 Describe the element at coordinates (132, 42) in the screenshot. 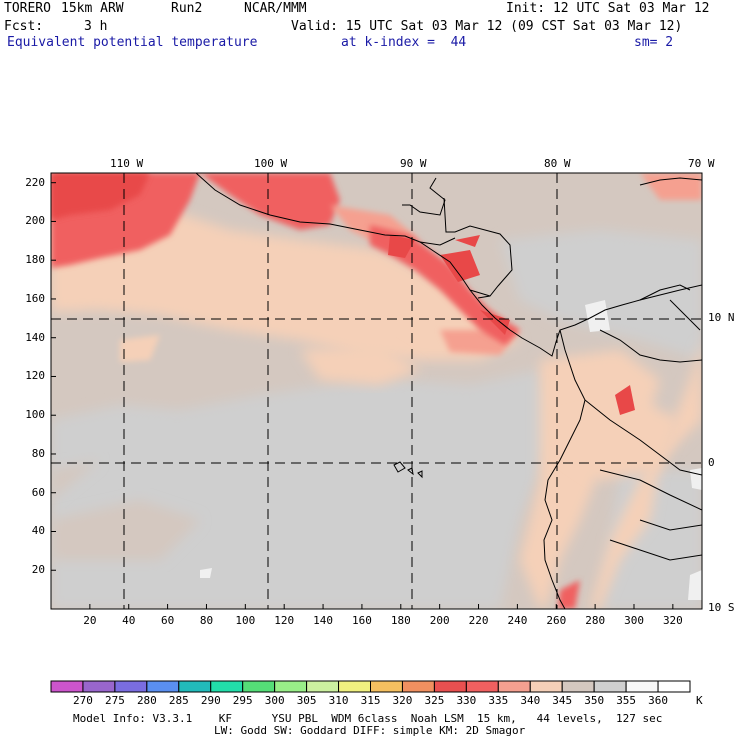

I see `field-name: Equivalent potential temperature` at that location.